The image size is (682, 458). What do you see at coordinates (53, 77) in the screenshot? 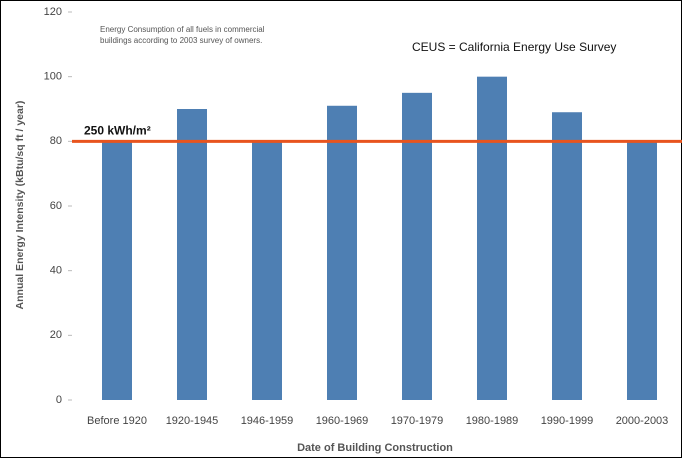
I see `y-tick-label: 100` at bounding box center [53, 77].